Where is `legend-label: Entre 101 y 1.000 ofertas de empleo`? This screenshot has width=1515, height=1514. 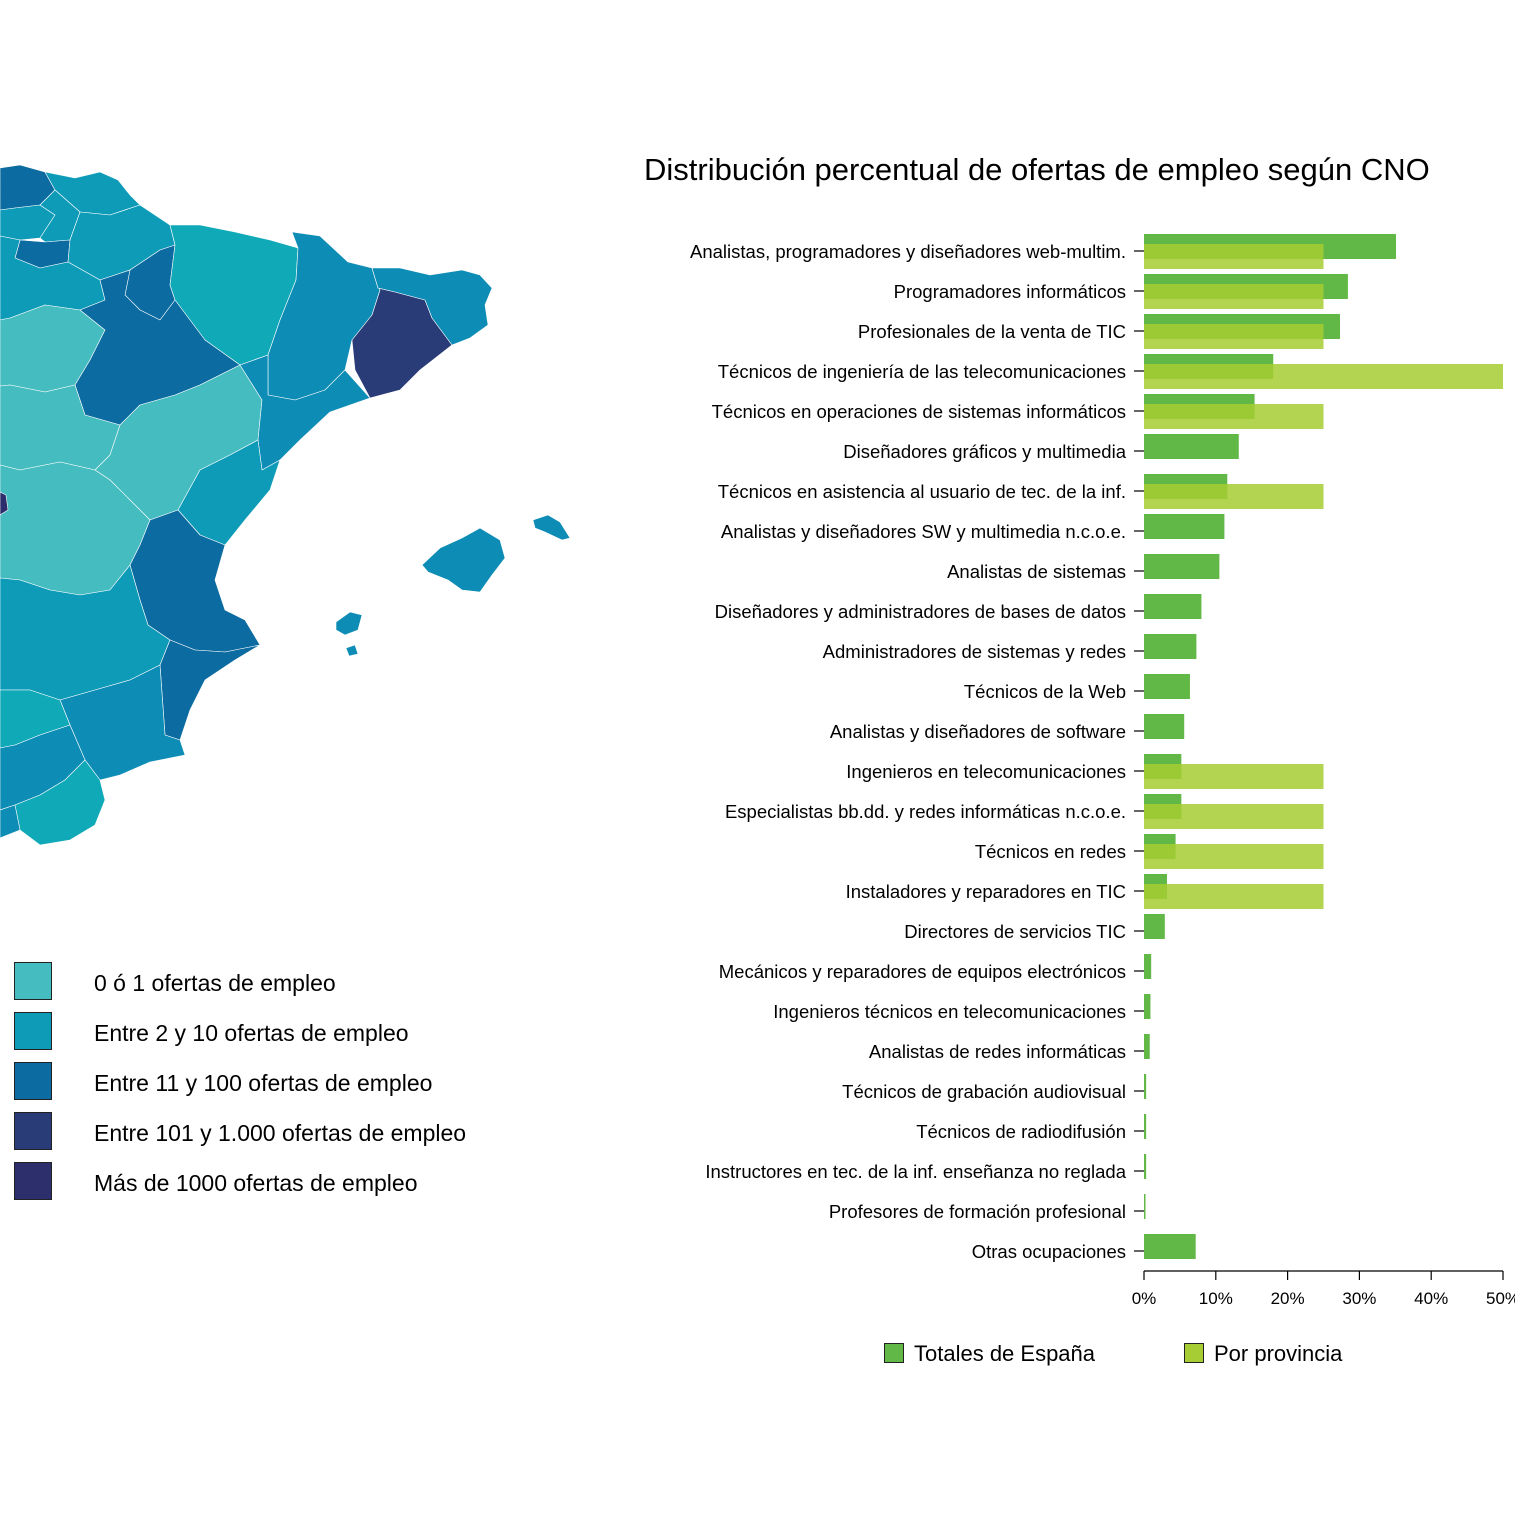 legend-label: Entre 101 y 1.000 ofertas de empleo is located at coordinates (280, 1133).